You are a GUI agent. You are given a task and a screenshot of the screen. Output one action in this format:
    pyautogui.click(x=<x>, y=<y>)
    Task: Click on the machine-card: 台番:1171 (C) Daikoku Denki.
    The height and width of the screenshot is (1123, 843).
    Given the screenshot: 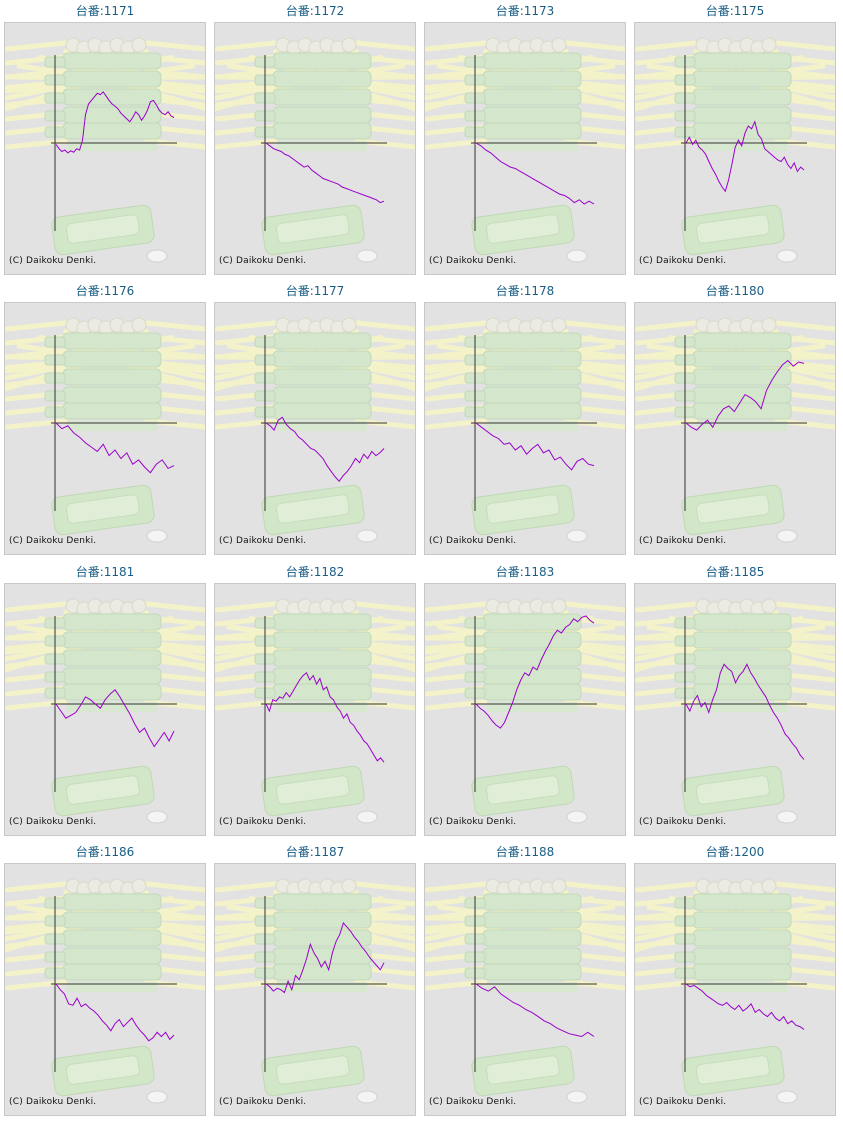 What is the action you would take?
    pyautogui.click(x=105, y=140)
    